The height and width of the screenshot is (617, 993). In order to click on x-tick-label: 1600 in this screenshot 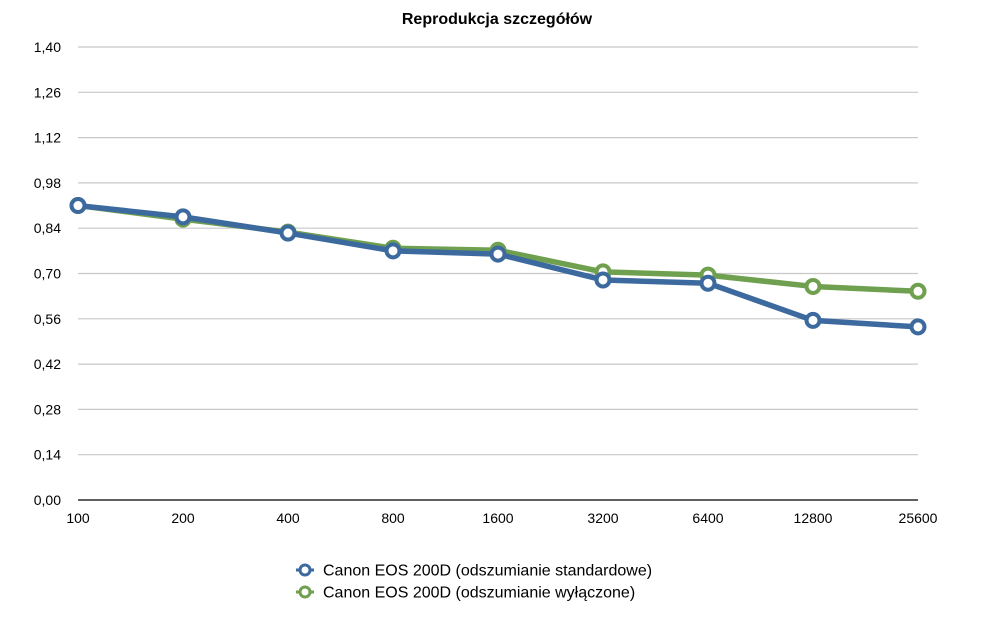, I will do `click(497, 518)`.